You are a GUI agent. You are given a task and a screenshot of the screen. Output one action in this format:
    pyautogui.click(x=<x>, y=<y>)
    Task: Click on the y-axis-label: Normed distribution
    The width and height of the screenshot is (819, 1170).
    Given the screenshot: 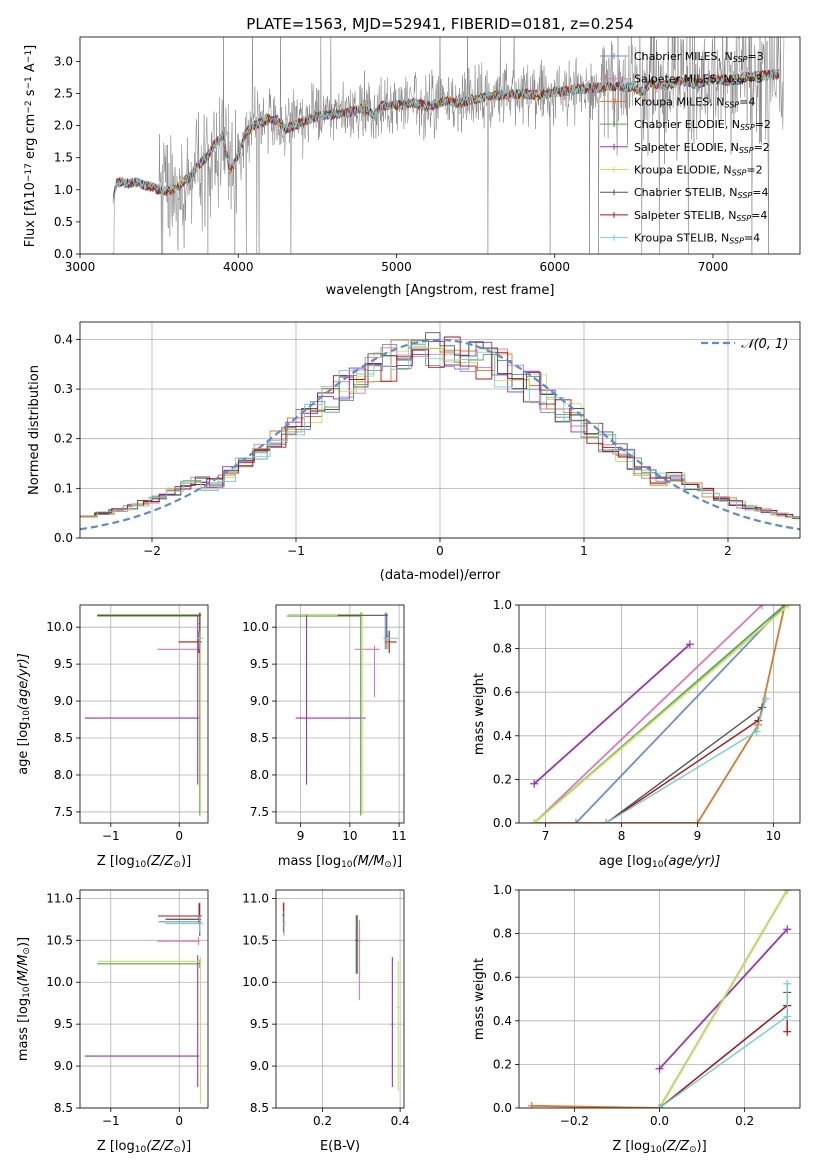 What is the action you would take?
    pyautogui.click(x=34, y=430)
    